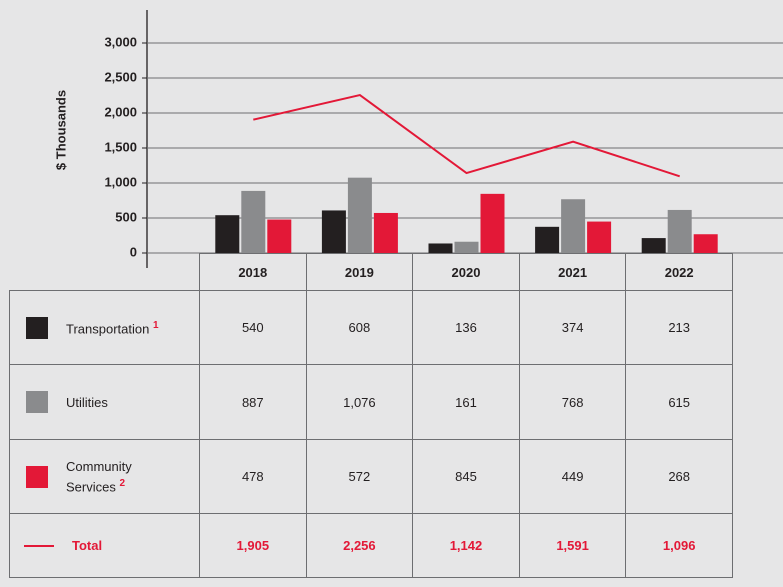 The height and width of the screenshot is (587, 783). What do you see at coordinates (679, 272) in the screenshot?
I see `column-header: 2022` at bounding box center [679, 272].